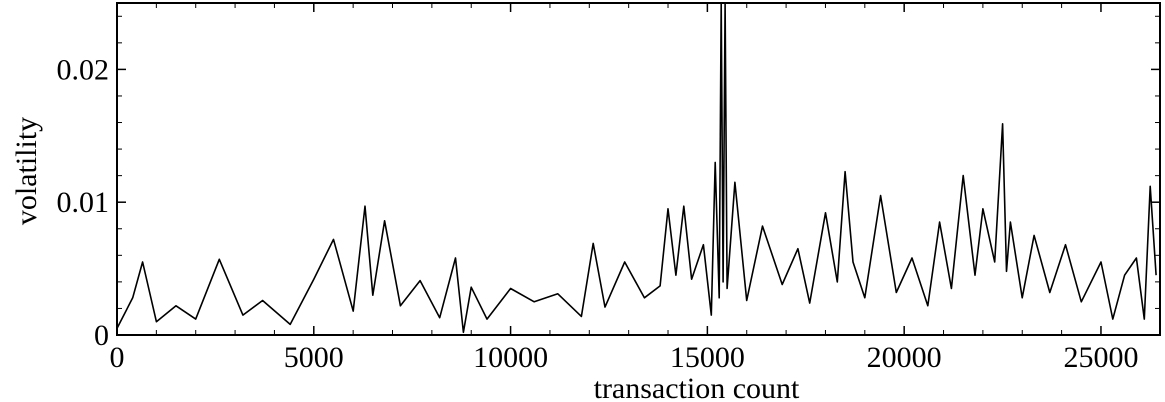 Image resolution: width=1165 pixels, height=402 pixels. Describe the element at coordinates (117, 357) in the screenshot. I see `x-tick-label: 0` at that location.